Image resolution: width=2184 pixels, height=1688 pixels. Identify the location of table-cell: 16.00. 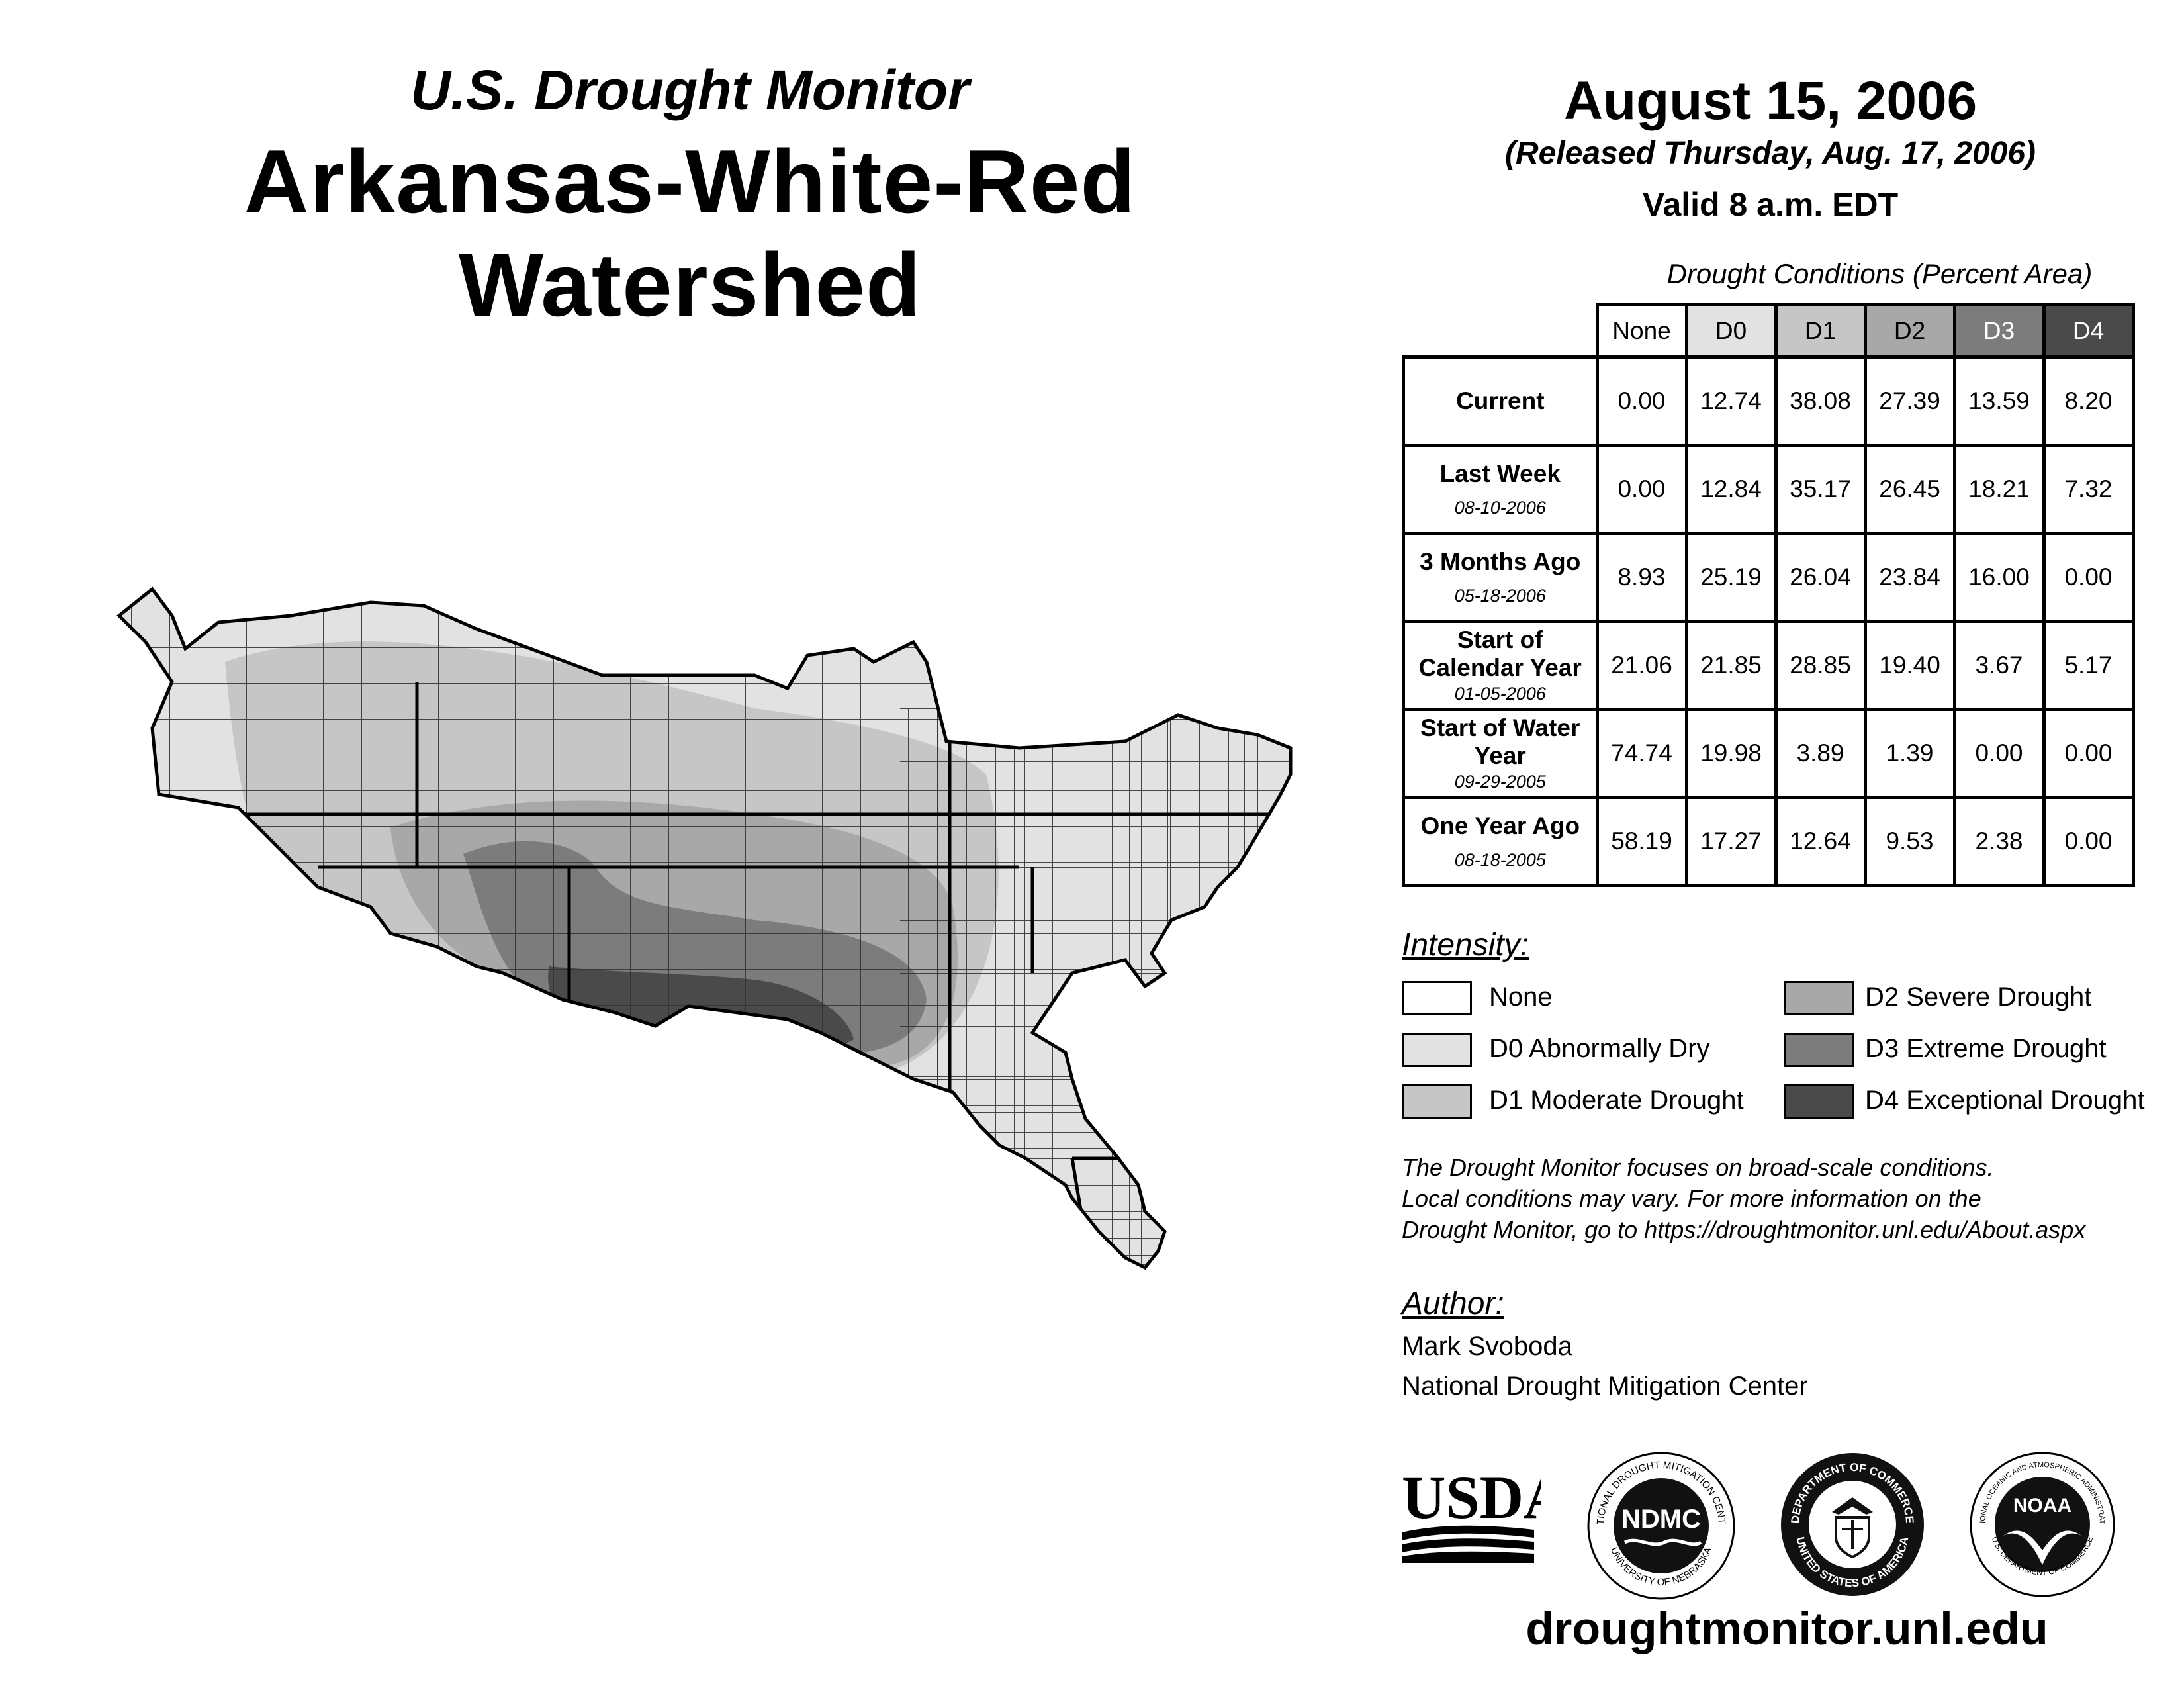
(1999, 577).